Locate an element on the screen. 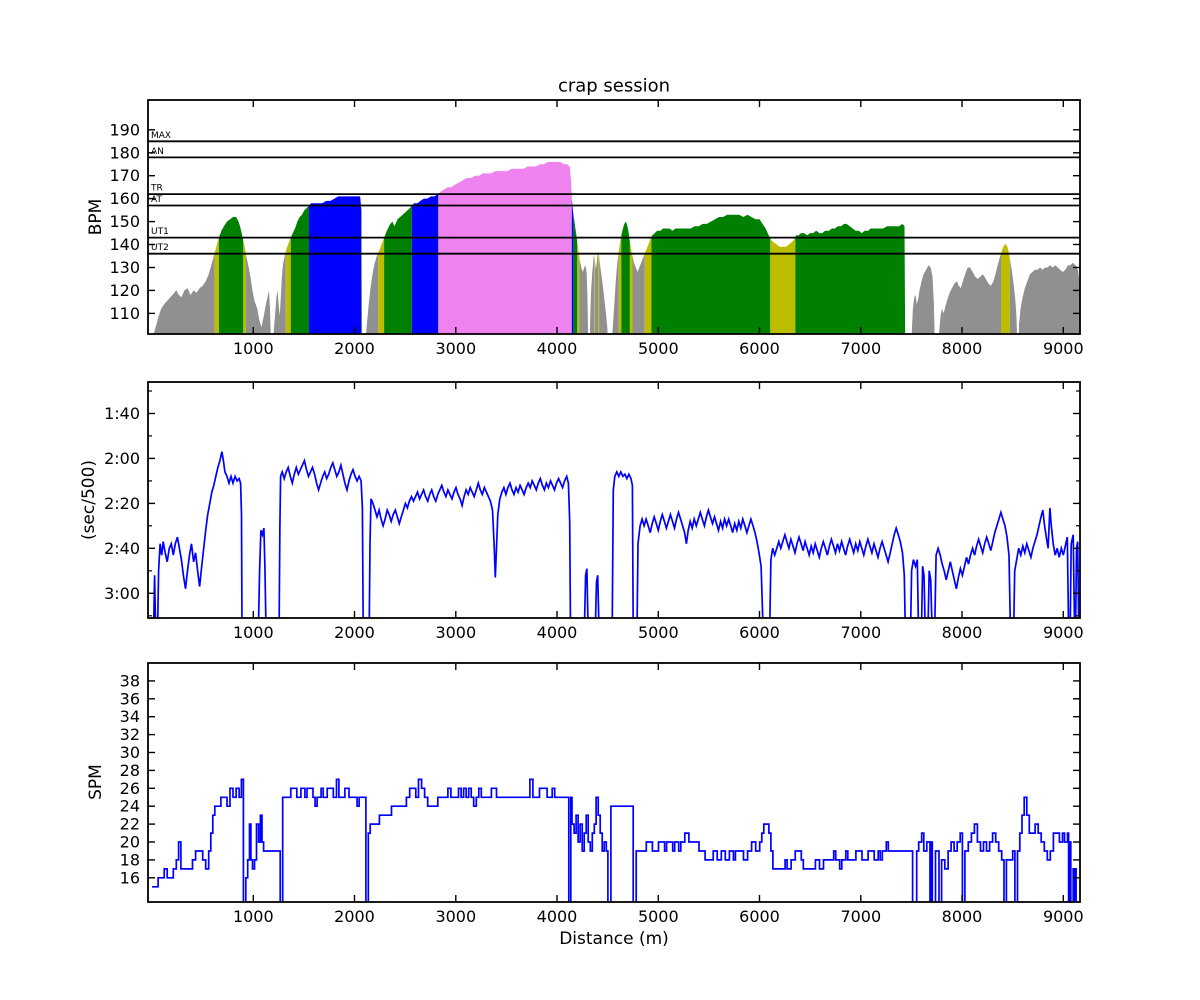 The width and height of the screenshot is (1200, 1000). y-tick-label: 2:40 is located at coordinates (122, 548).